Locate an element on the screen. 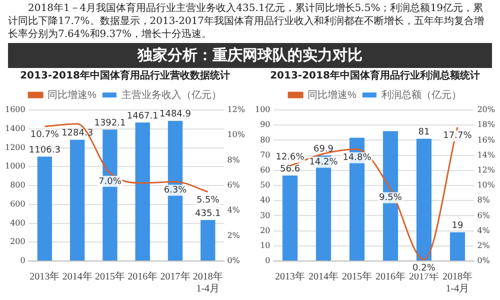  y2-tick-label: 20% is located at coordinates (486, 109).